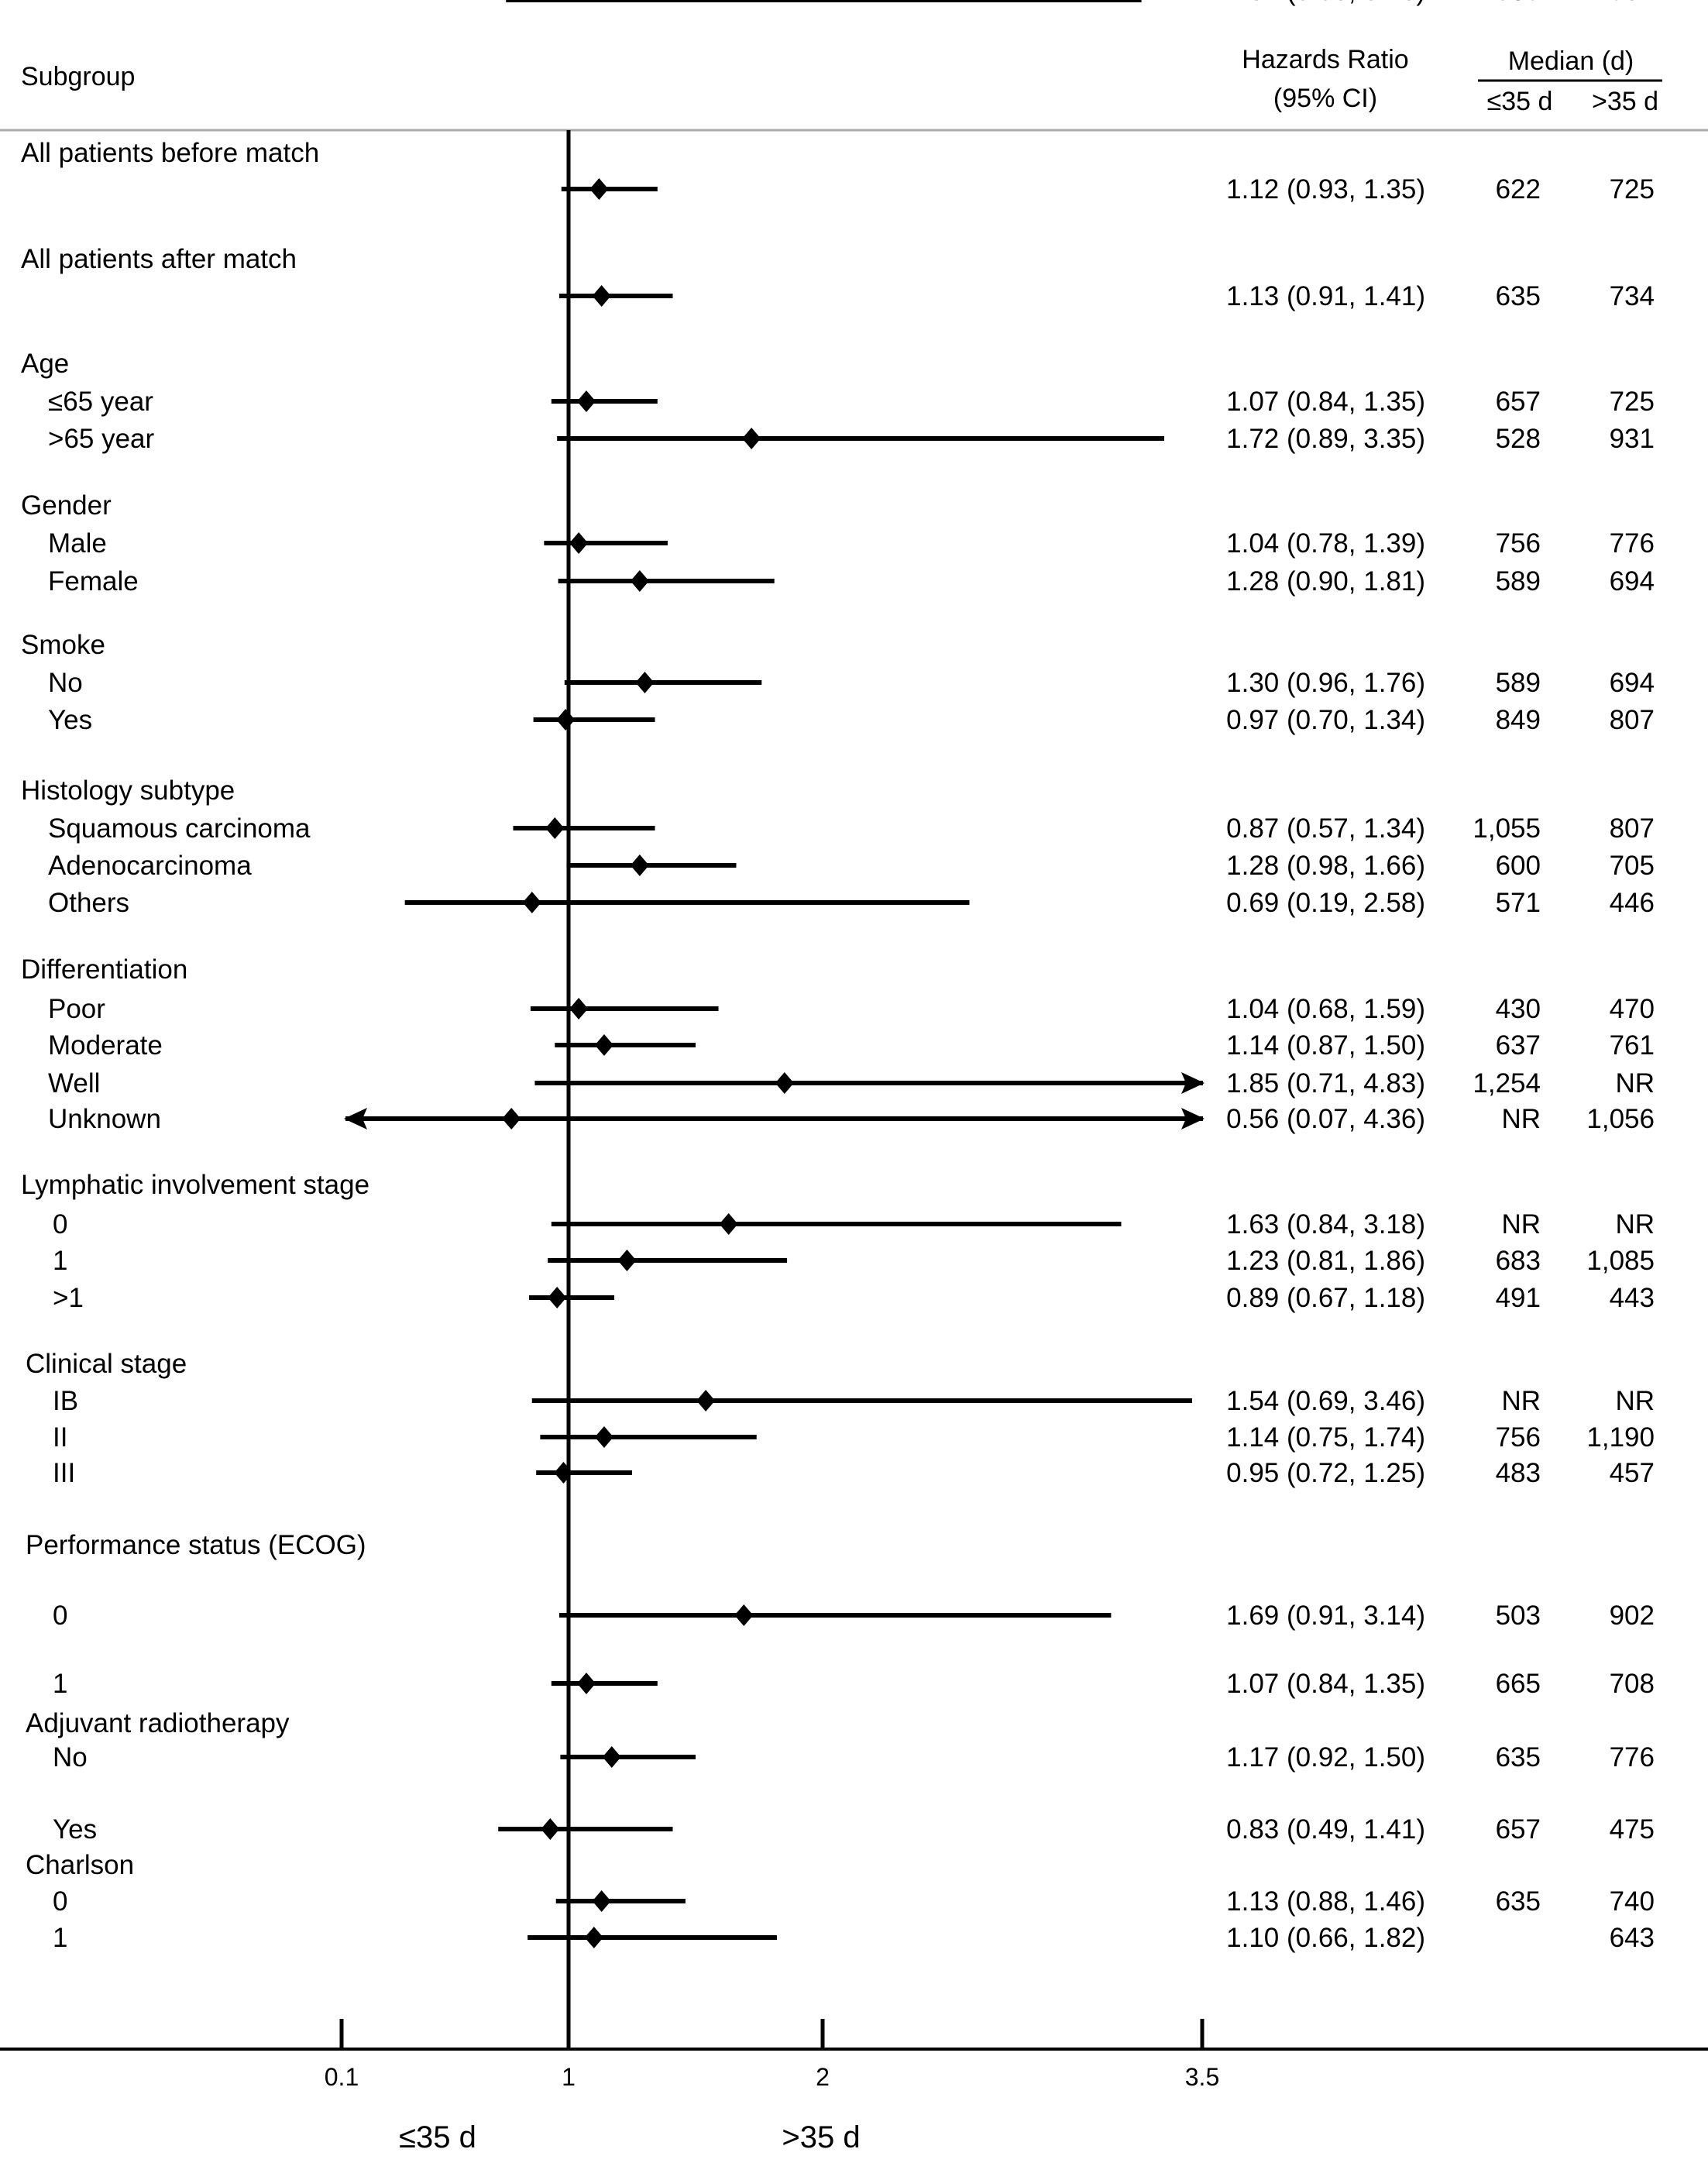  What do you see at coordinates (854, 1938) in the screenshot?
I see `forest-row: 1 1.10 (0.66, 1.82) 643` at bounding box center [854, 1938].